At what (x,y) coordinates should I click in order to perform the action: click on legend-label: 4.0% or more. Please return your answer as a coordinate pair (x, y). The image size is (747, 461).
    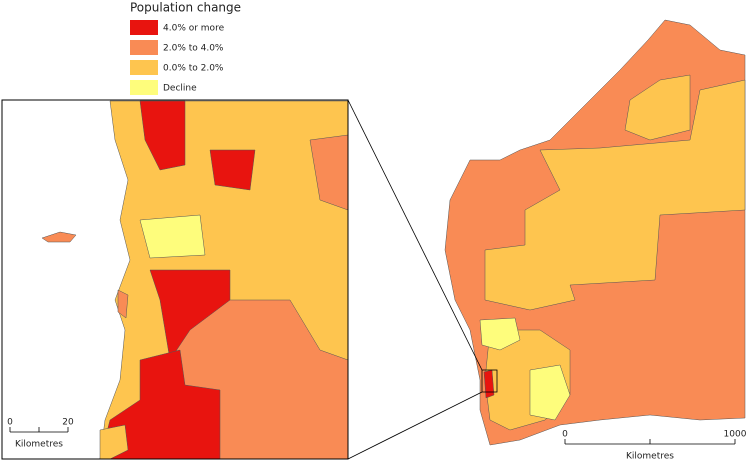
    Looking at the image, I should click on (194, 29).